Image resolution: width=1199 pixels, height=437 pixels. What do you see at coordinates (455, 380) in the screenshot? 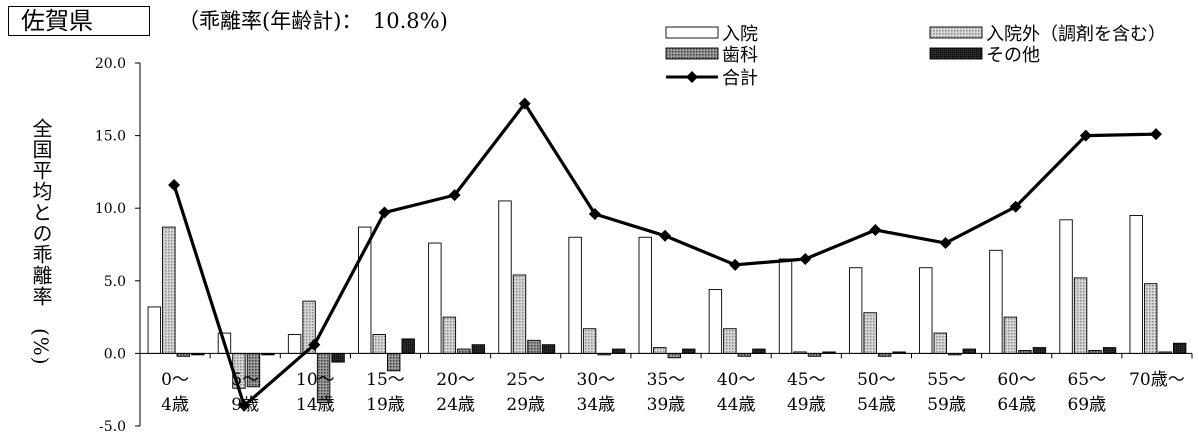
I see `x-tick-label: 20～` at bounding box center [455, 380].